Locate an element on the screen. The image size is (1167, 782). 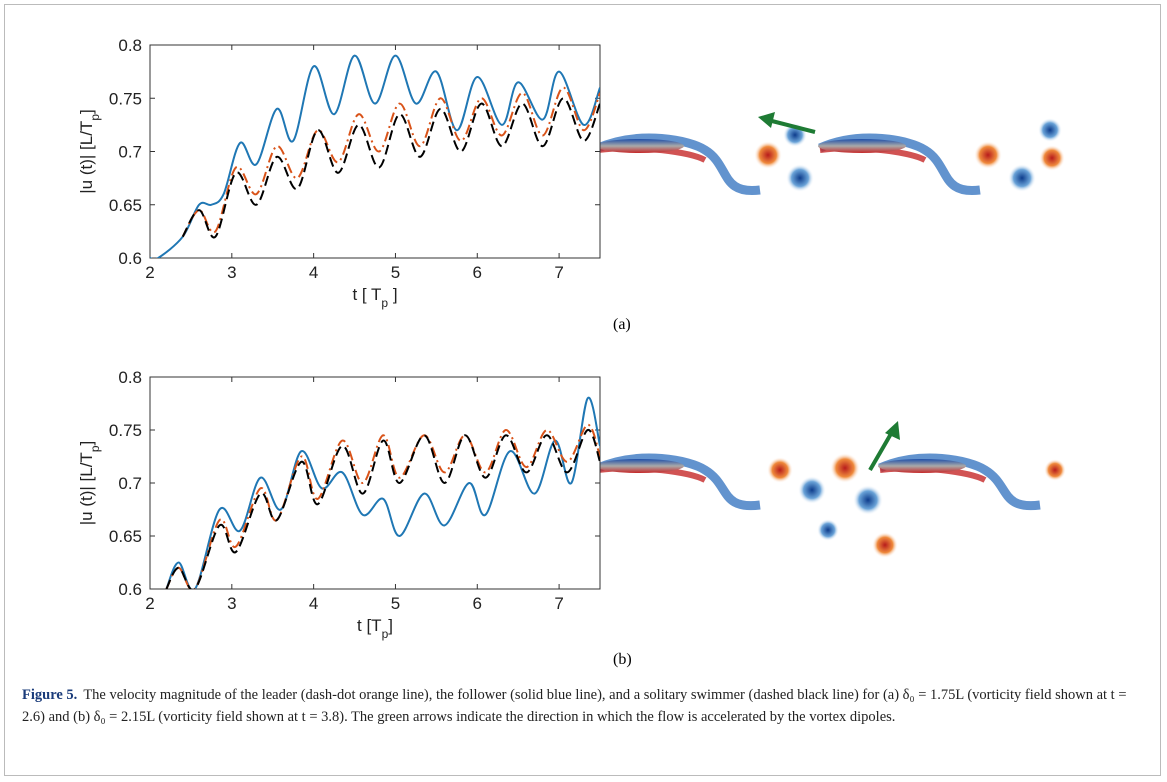
panel-label: (b) is located at coordinates (622, 659).